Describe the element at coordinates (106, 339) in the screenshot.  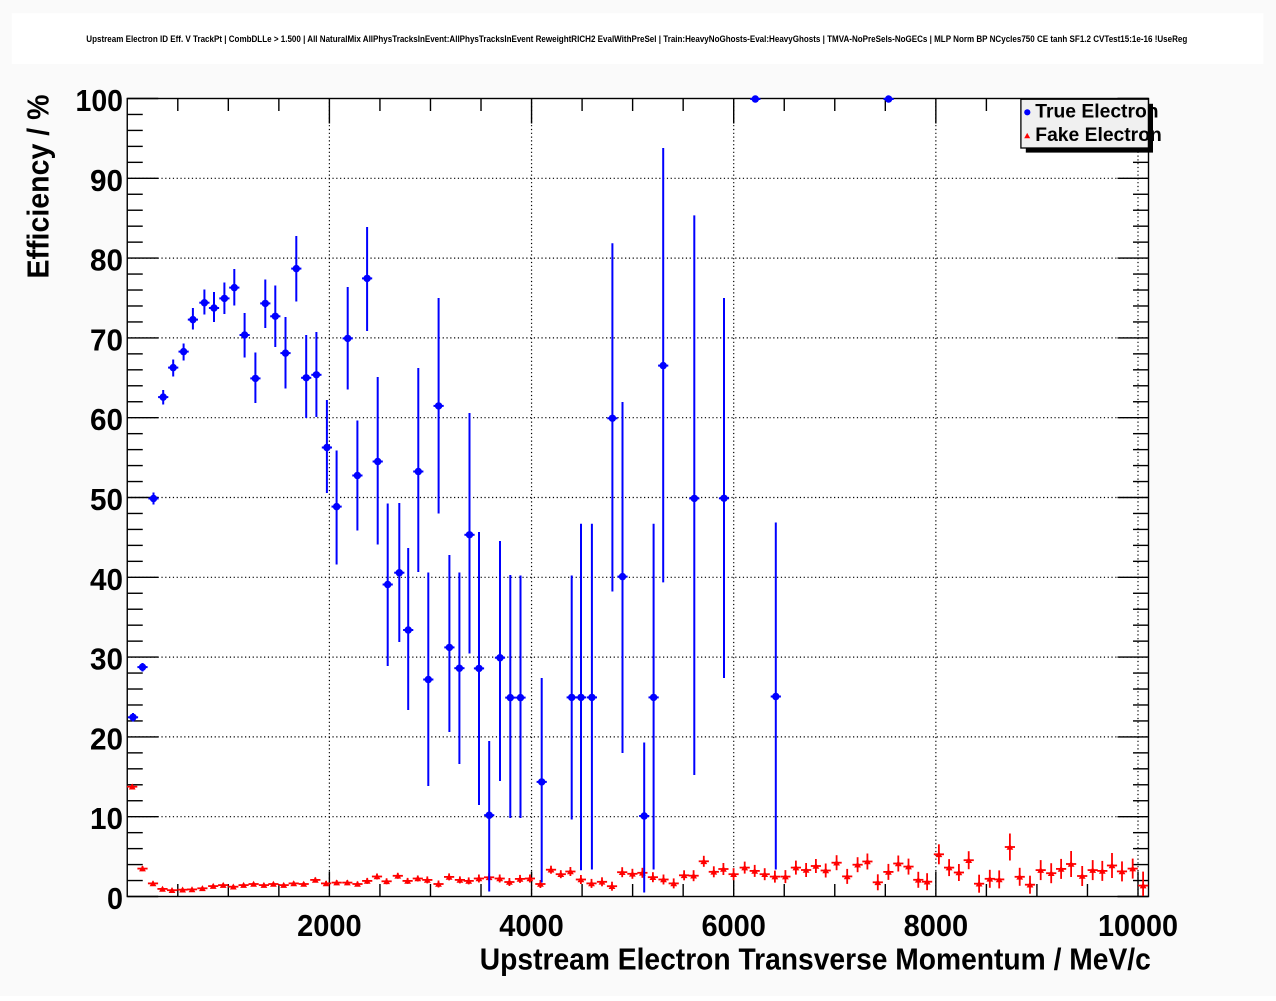
I see `svg-text: 70` at that location.